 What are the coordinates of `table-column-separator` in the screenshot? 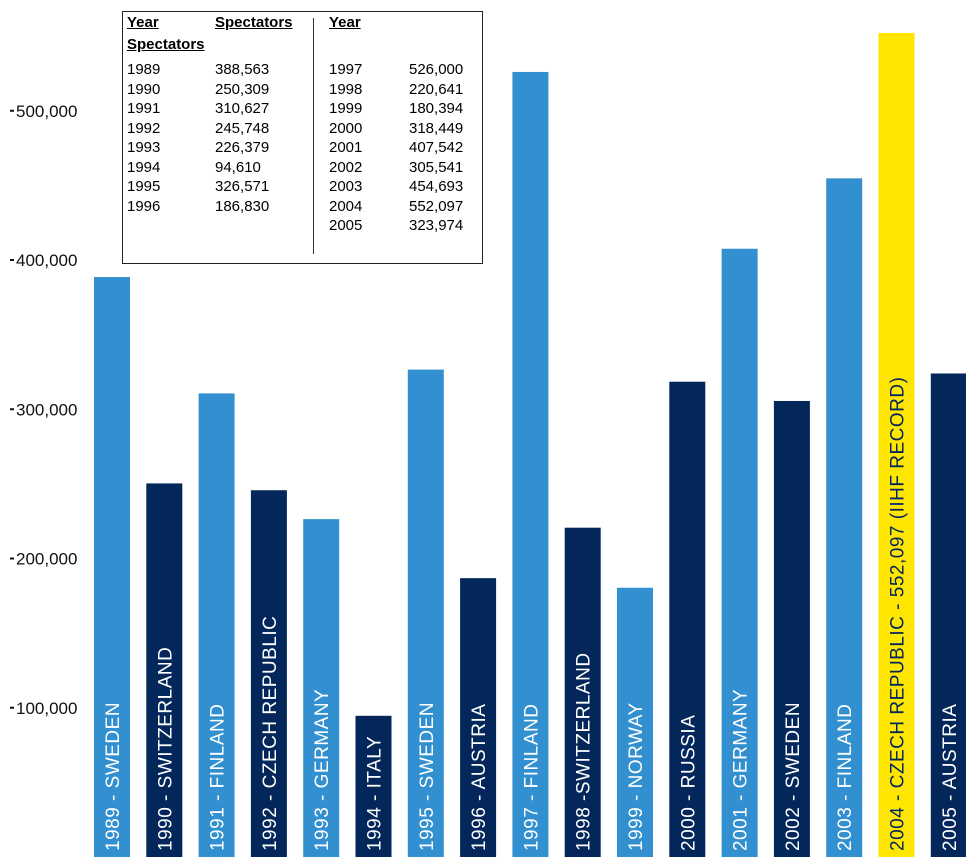 It's located at (313, 136).